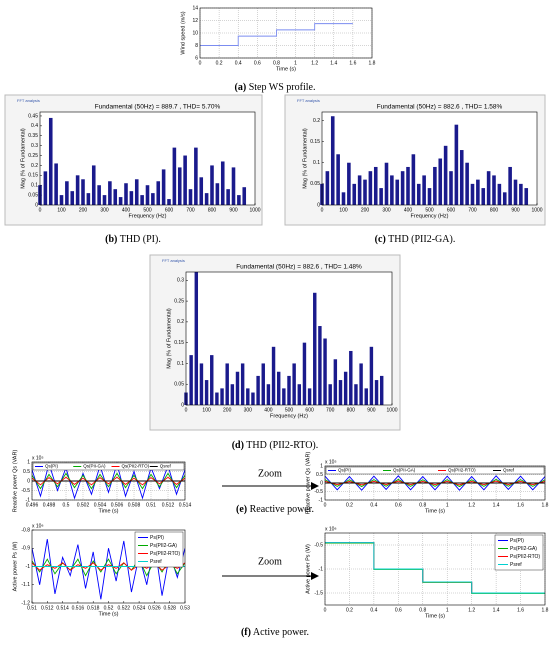  What do you see at coordinates (520, 505) in the screenshot?
I see `x-tick-label: 1.6` at bounding box center [520, 505].